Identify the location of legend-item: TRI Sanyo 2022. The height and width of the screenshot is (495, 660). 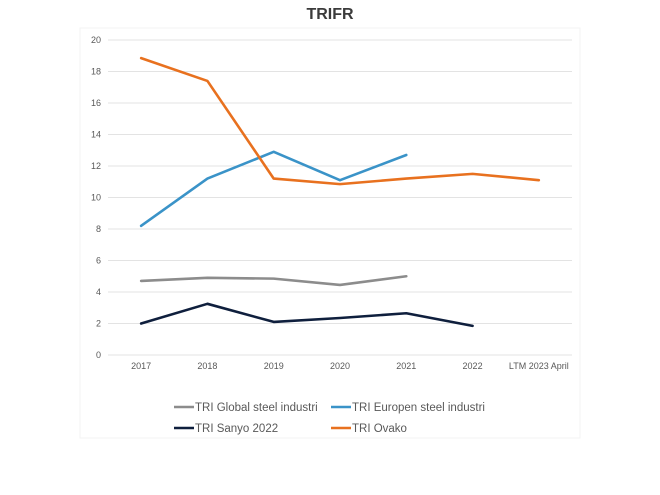
(226, 429).